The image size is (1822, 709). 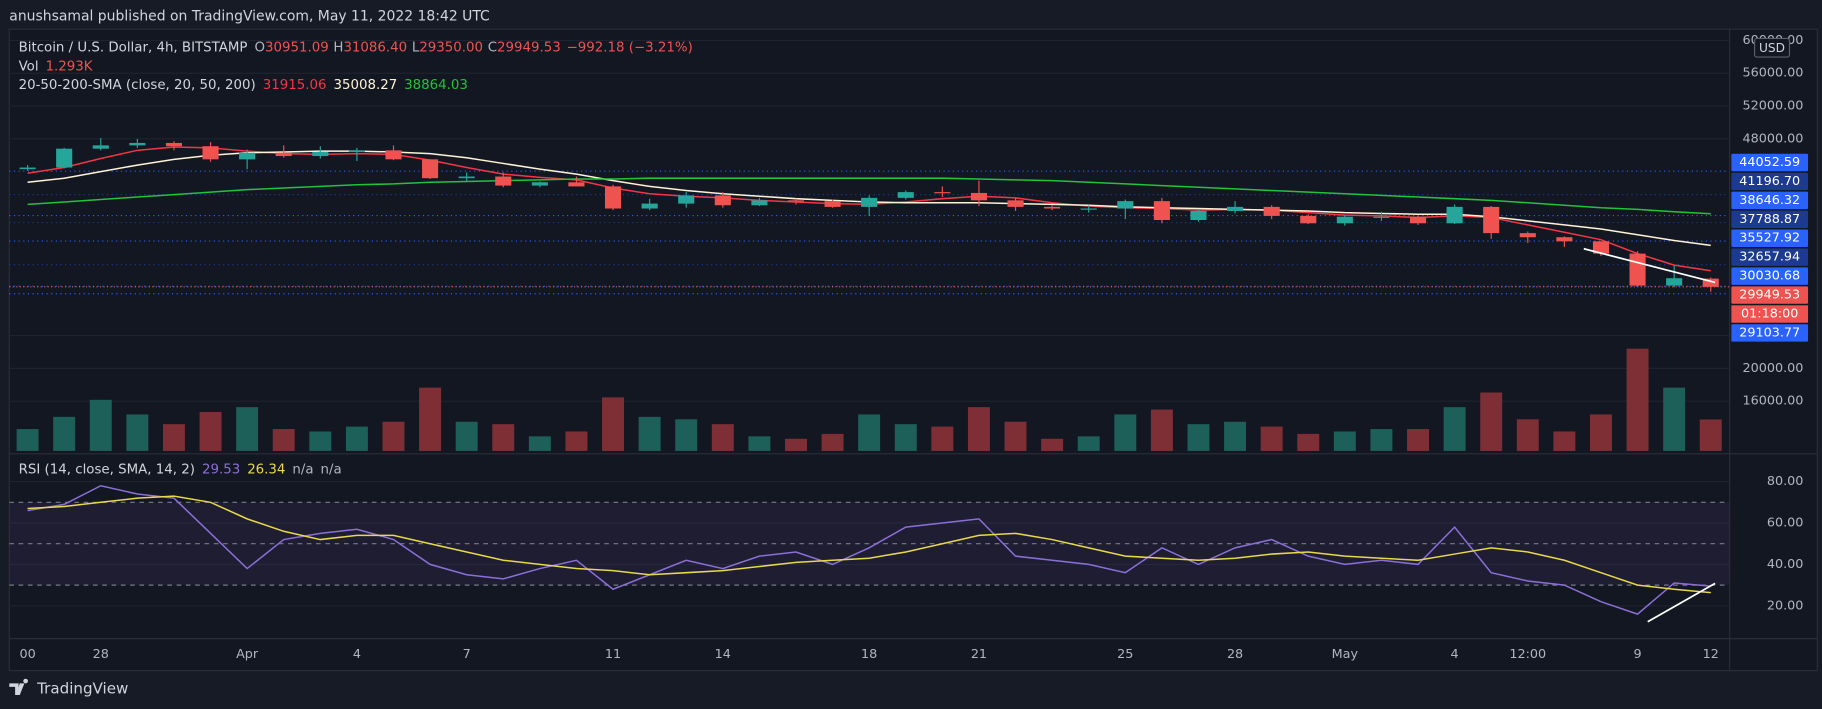 I want to click on change-label: −992.18 (−3.21%), so click(x=630, y=48).